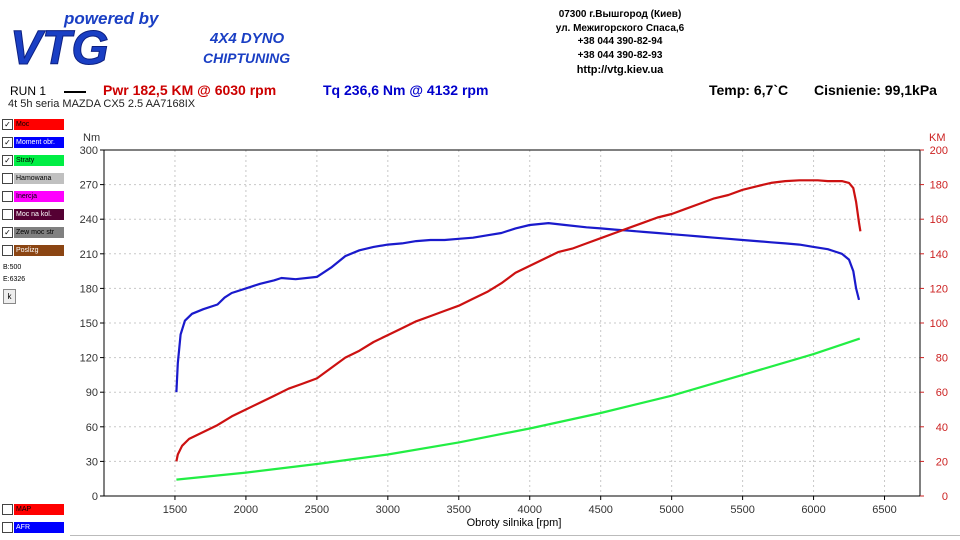 This screenshot has height=540, width=960. Describe the element at coordinates (749, 90) in the screenshot. I see `temperature-readout: Temp: 6,7`C` at that location.